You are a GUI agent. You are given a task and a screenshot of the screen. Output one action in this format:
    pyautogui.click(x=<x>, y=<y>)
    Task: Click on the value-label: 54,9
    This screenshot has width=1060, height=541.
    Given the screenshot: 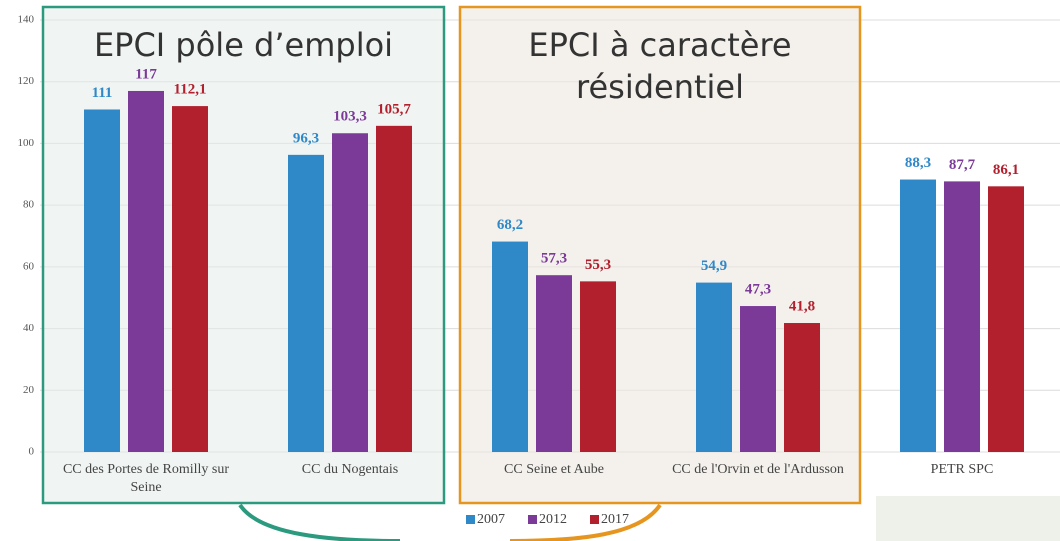 What is the action you would take?
    pyautogui.click(x=714, y=266)
    